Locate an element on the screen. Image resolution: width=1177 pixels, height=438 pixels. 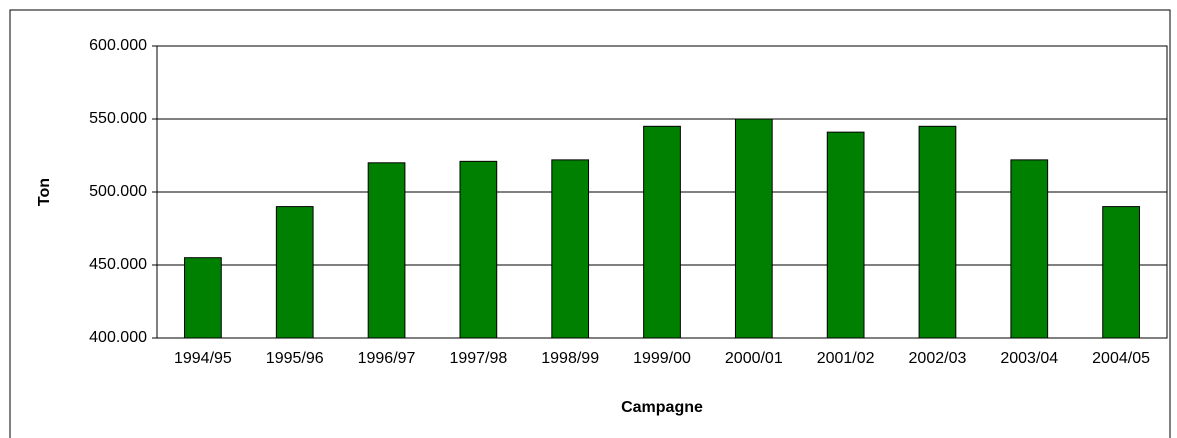
x-tick-label: 1994/95 is located at coordinates (203, 358).